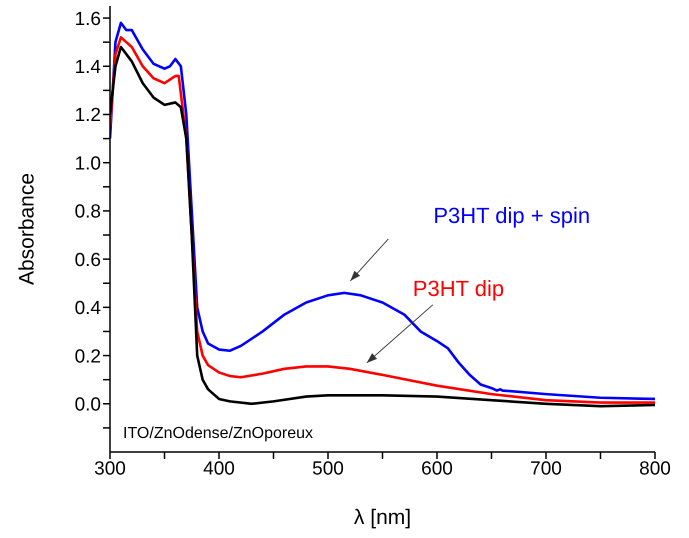  I want to click on y-tick-label: 1.6, so click(87, 19).